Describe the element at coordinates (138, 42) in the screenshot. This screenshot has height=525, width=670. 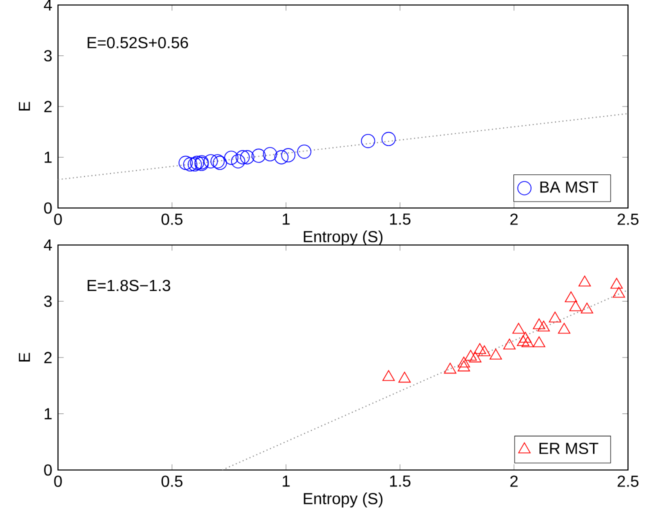
I see `annotation: E=0.52S+0.56` at that location.